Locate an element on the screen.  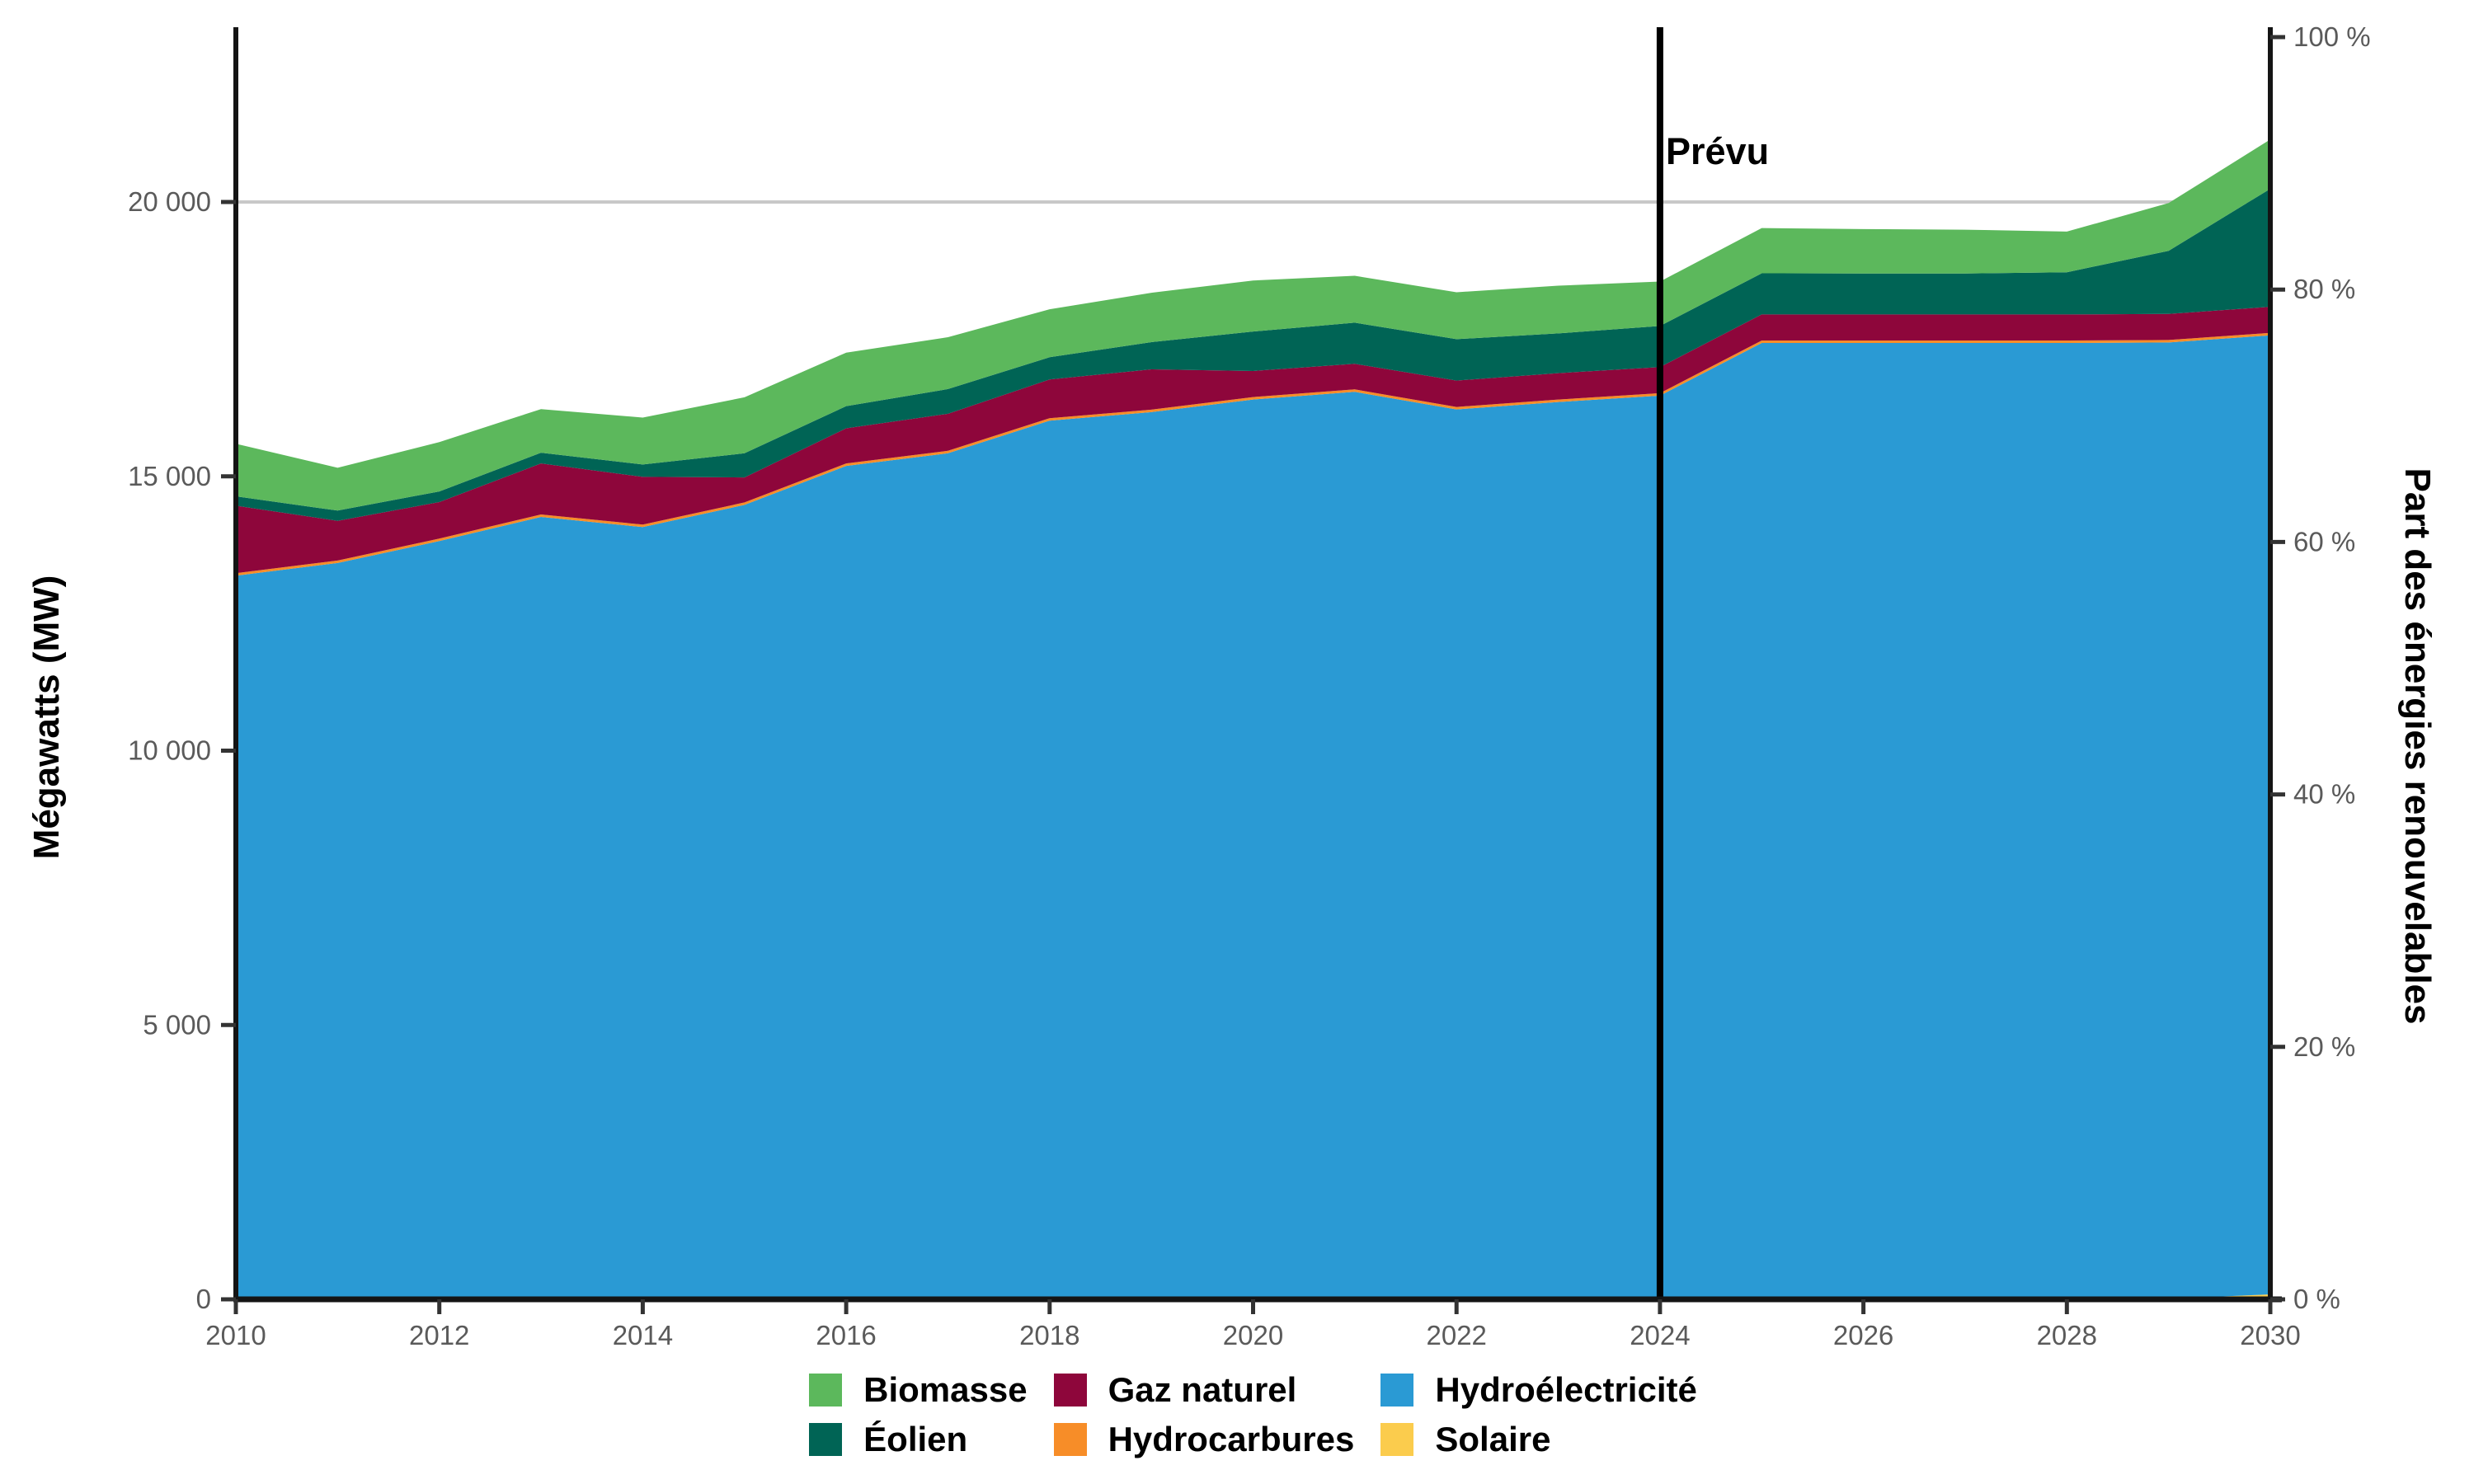
legend-item-hydroelectricite: Hydroélectricité is located at coordinates (1538, 1390).